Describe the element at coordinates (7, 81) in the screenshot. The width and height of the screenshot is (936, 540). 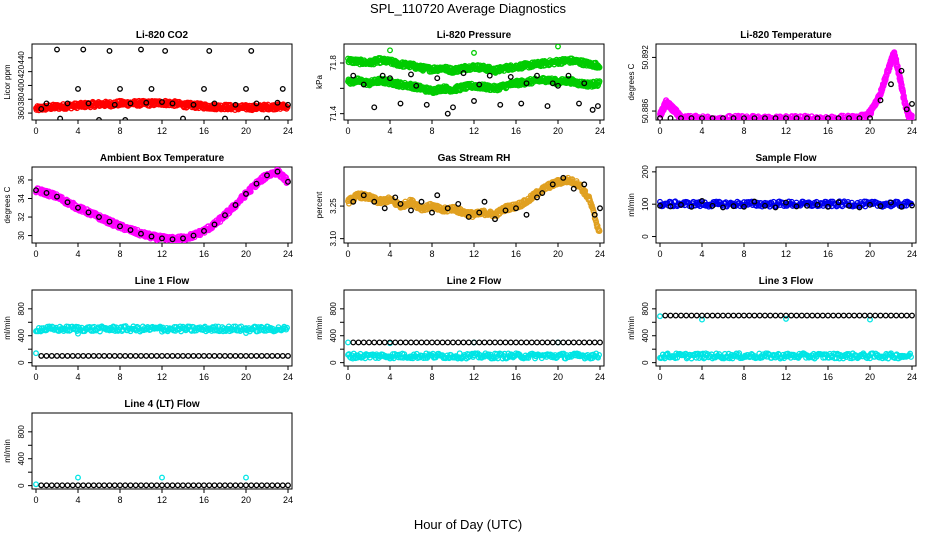
I see `y-axis-label: Licor ppm` at that location.